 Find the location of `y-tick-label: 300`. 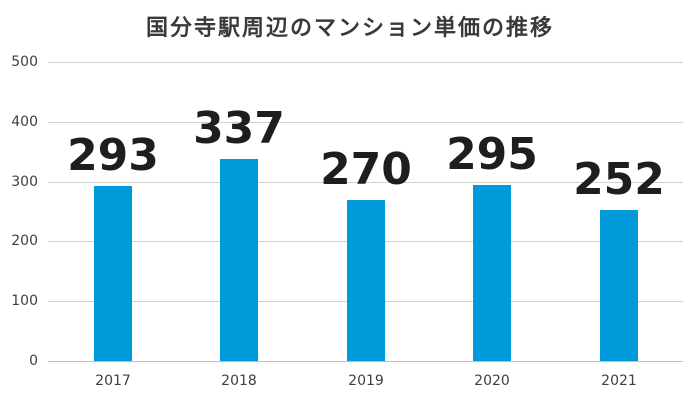

y-tick-label: 300 is located at coordinates (24, 181).